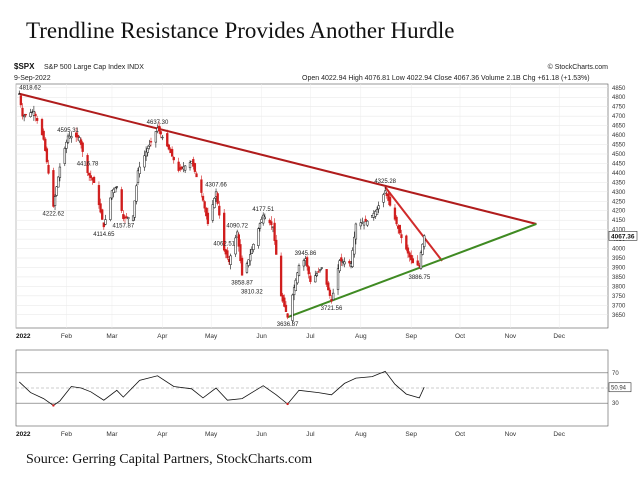 The image size is (640, 480). What do you see at coordinates (24, 66) in the screenshot?
I see `symbol-label: $SPX` at bounding box center [24, 66].